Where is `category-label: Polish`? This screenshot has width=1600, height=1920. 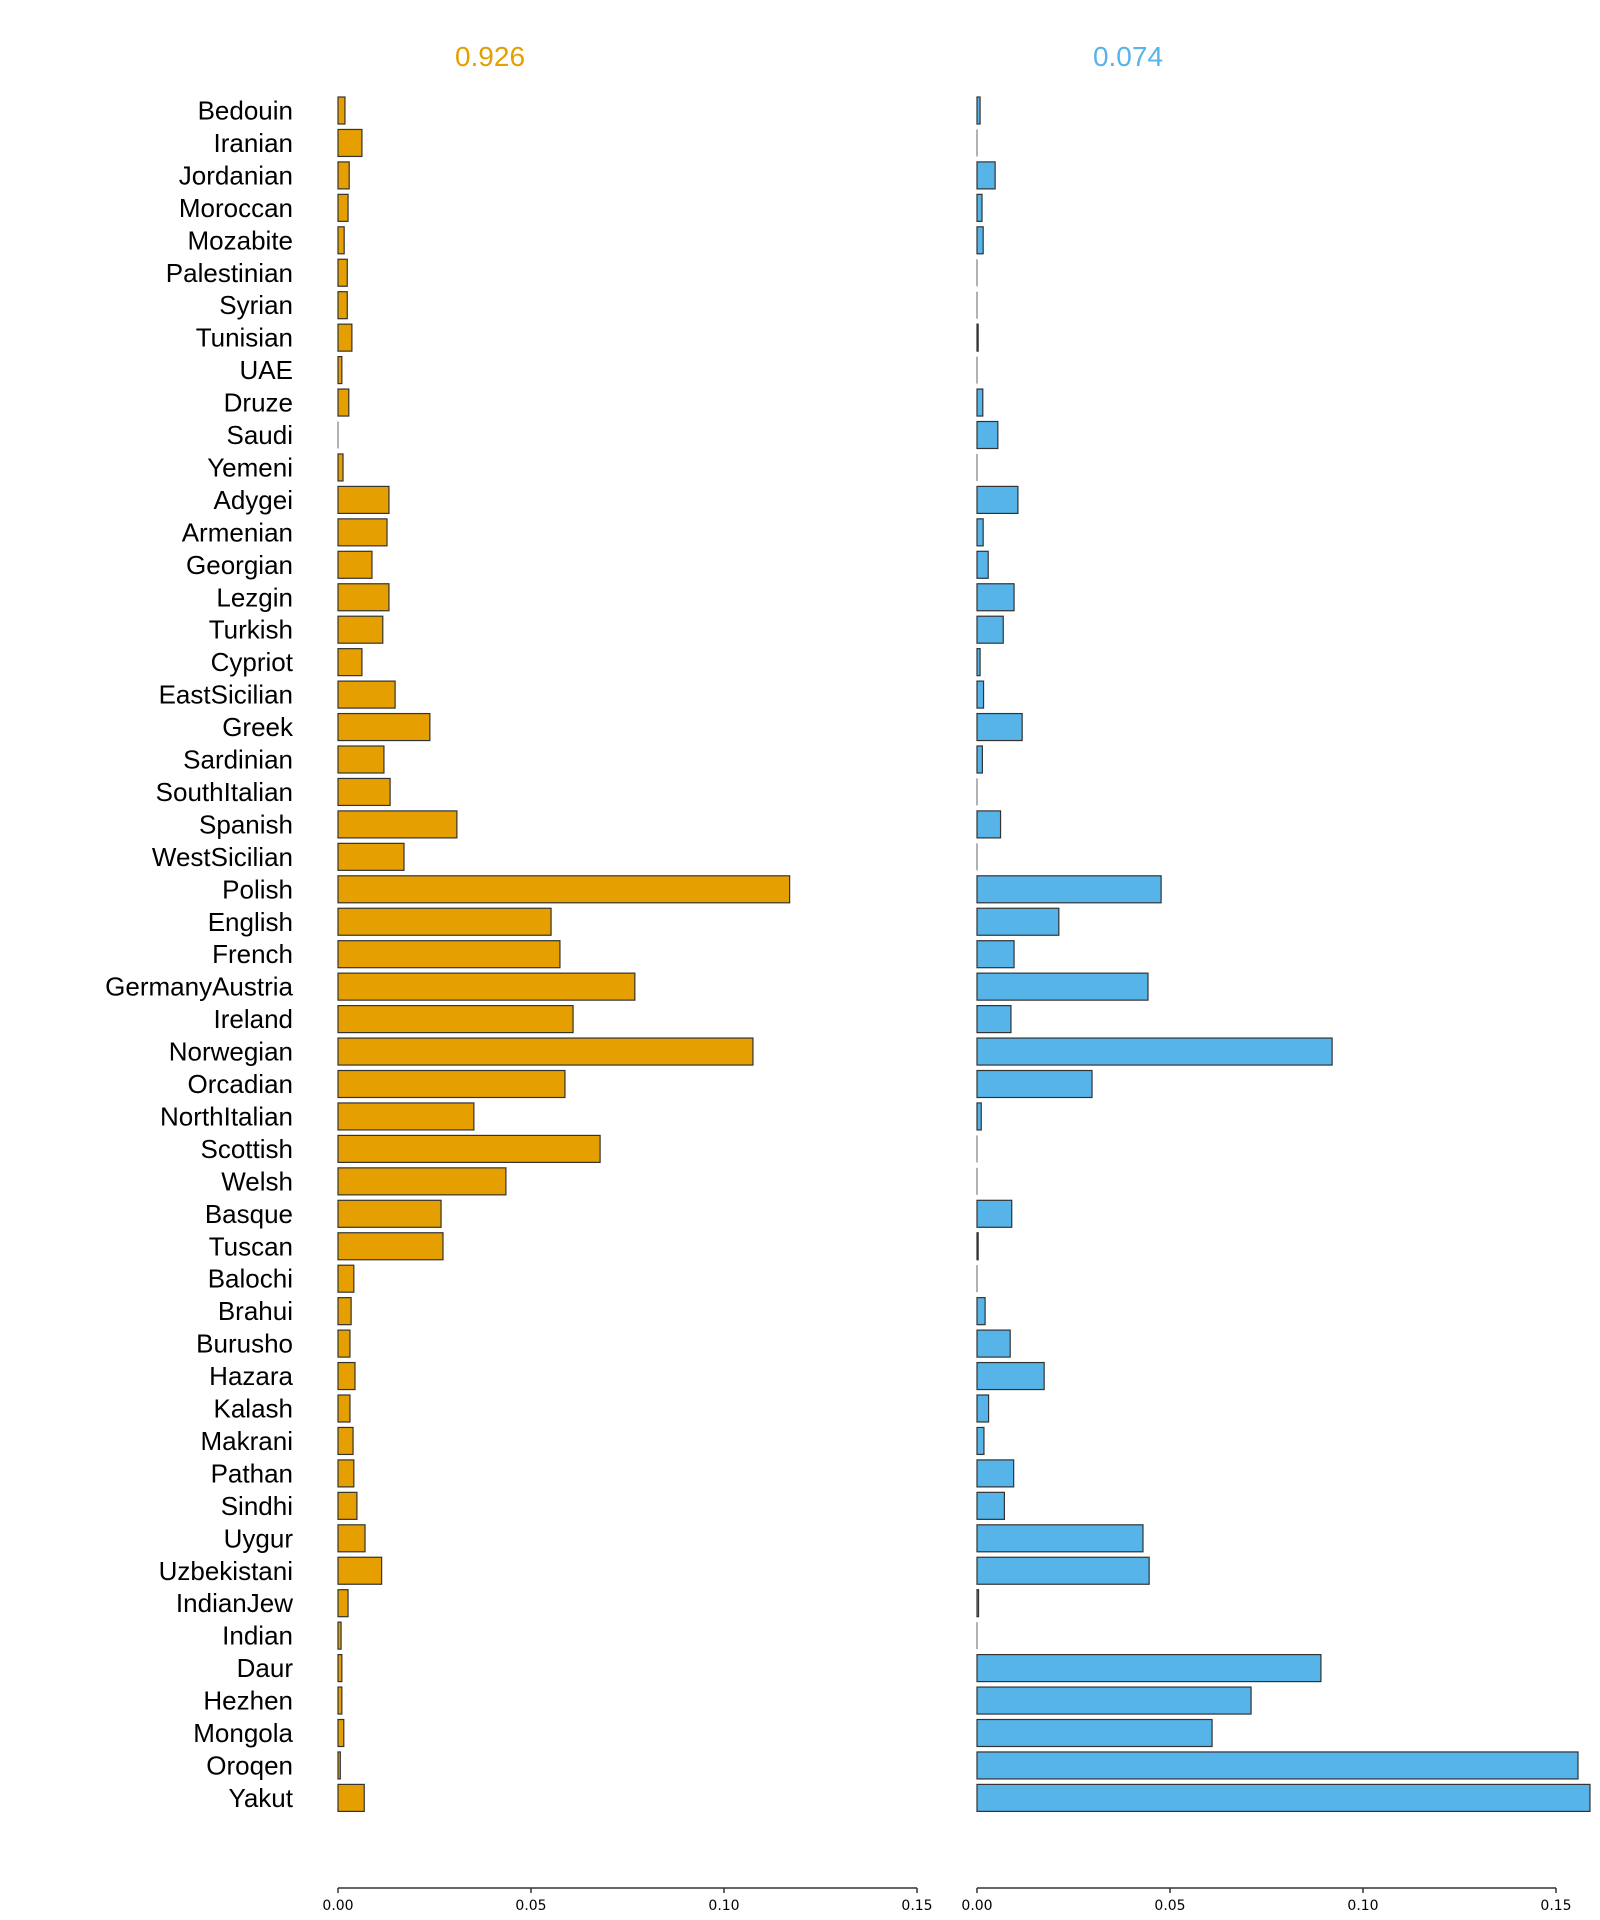 category-label: Polish is located at coordinates (257, 889).